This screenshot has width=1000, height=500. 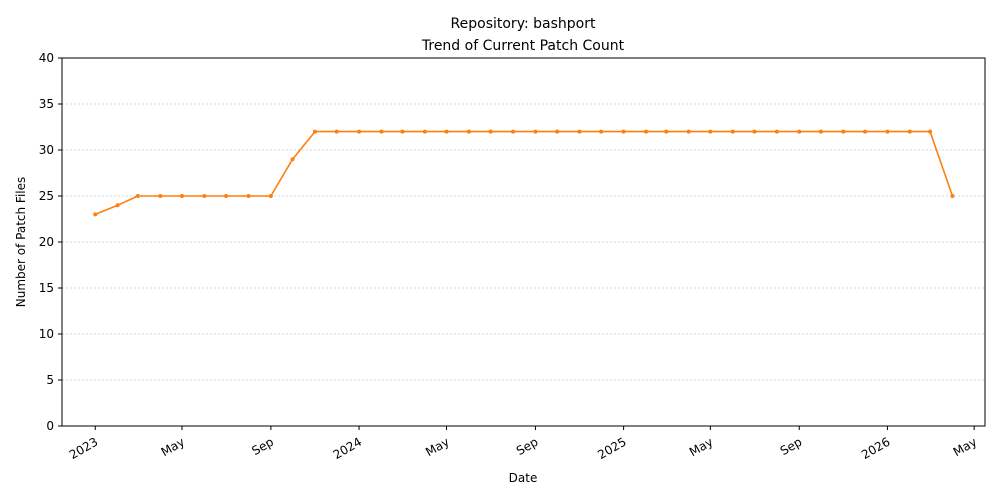 What do you see at coordinates (21, 242) in the screenshot?
I see `y-axis-title: Number of Patch Files` at bounding box center [21, 242].